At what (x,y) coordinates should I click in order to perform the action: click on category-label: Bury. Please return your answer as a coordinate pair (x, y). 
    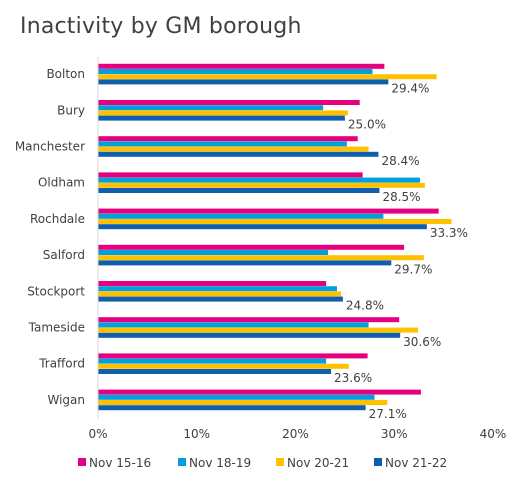
    Looking at the image, I should click on (71, 110).